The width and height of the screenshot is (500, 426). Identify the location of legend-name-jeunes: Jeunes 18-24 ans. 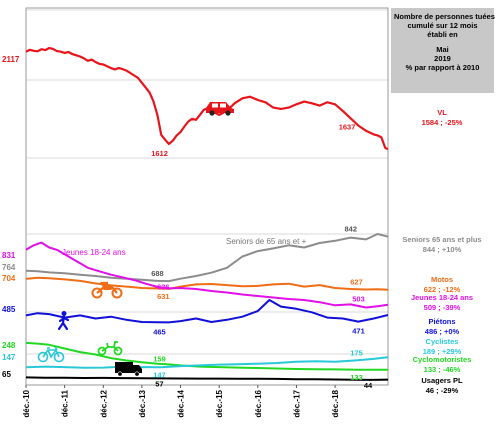
(442, 297).